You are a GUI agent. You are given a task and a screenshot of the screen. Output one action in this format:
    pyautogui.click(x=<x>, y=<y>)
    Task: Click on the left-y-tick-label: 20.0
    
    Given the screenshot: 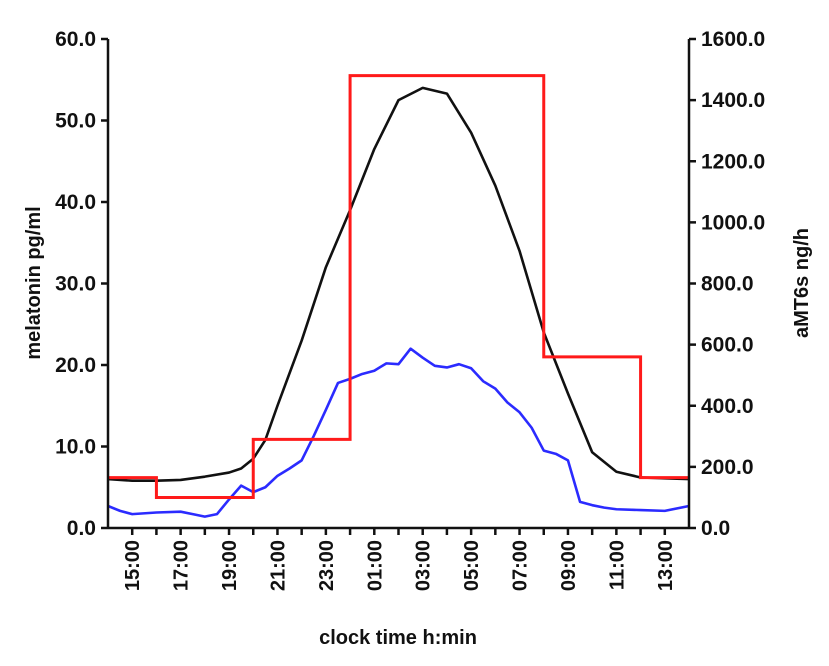 What is the action you would take?
    pyautogui.click(x=75, y=365)
    